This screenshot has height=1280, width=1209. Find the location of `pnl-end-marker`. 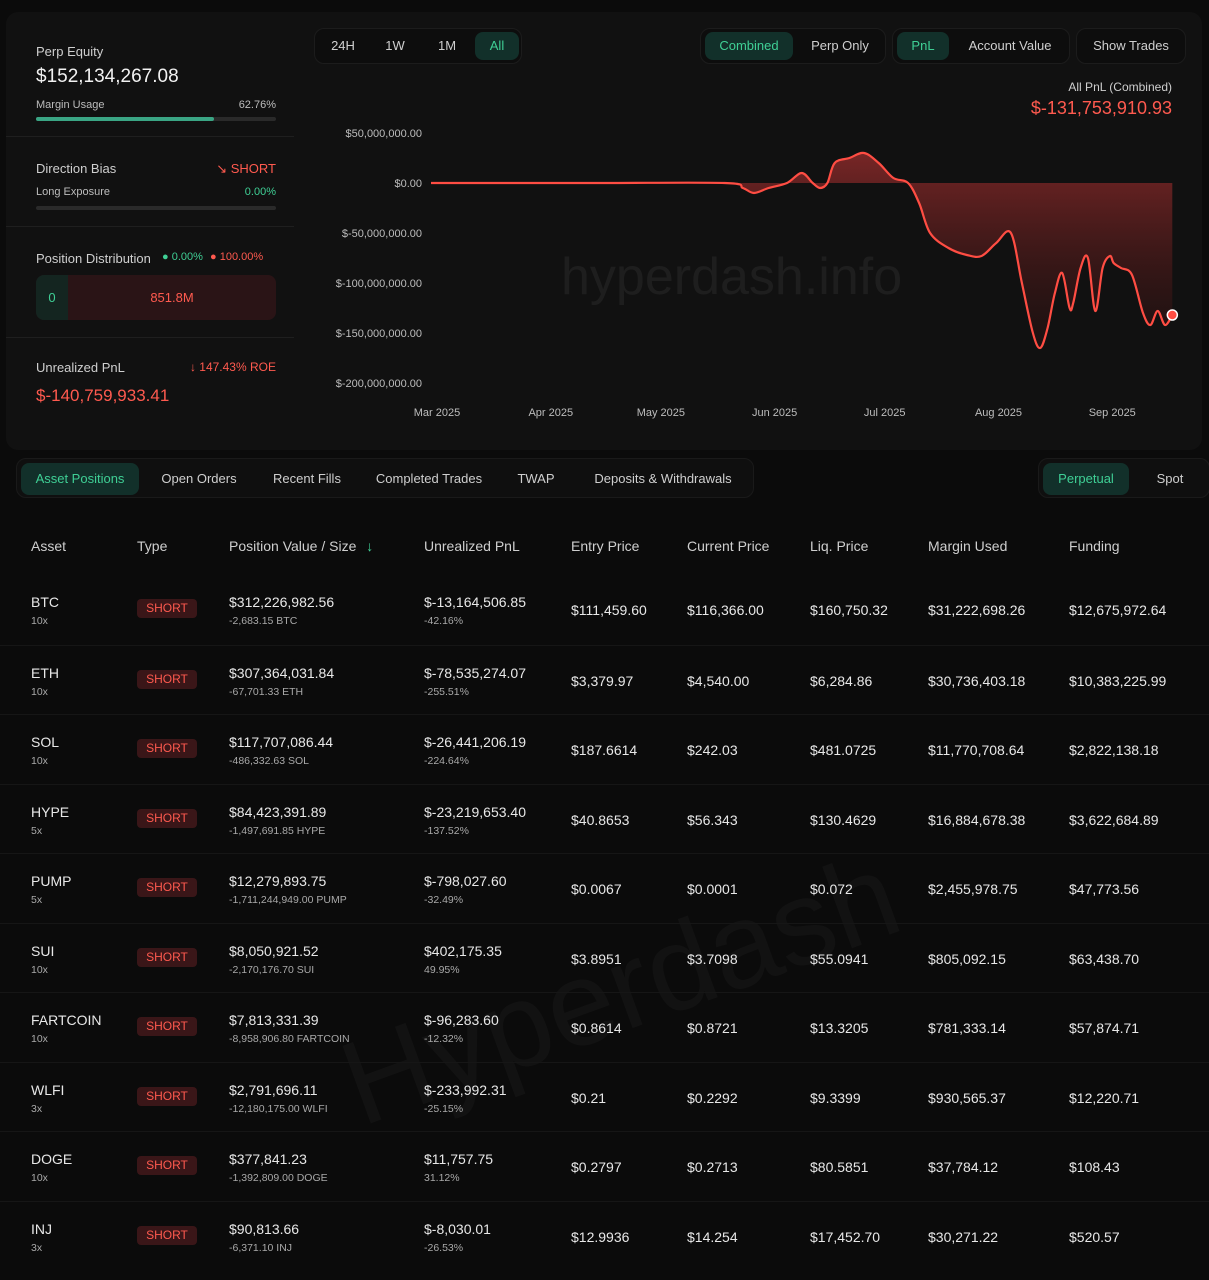

pnl-end-marker is located at coordinates (1172, 315).